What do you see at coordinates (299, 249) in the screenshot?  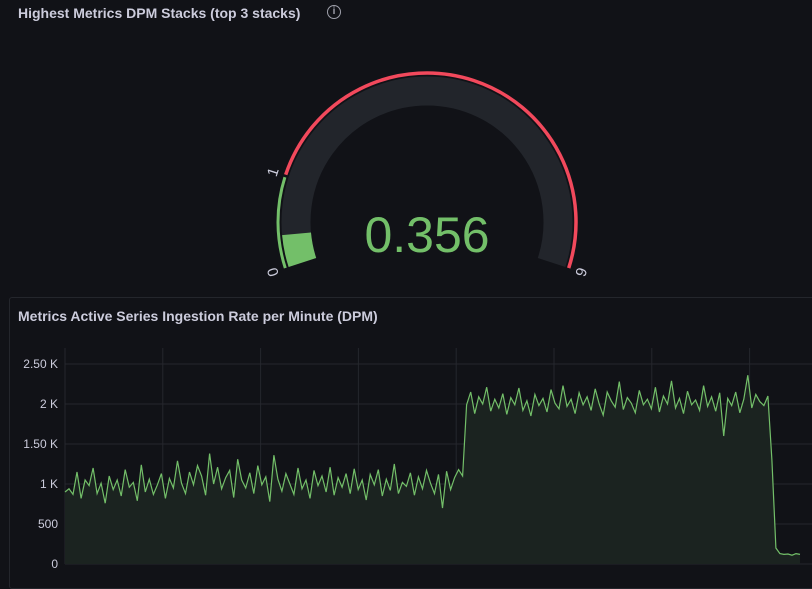 I see `gauge-value-fill` at bounding box center [299, 249].